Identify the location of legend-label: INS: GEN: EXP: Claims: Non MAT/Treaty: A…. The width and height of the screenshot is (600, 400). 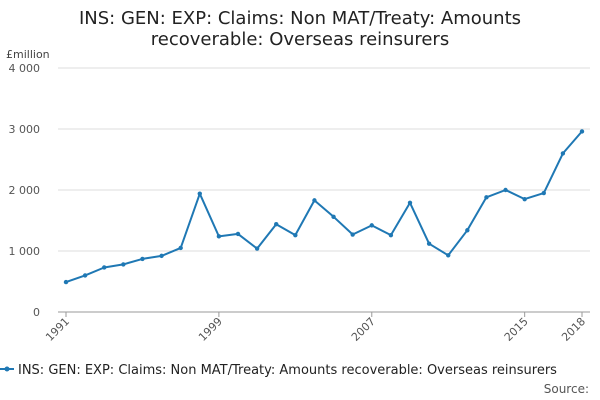
(287, 370).